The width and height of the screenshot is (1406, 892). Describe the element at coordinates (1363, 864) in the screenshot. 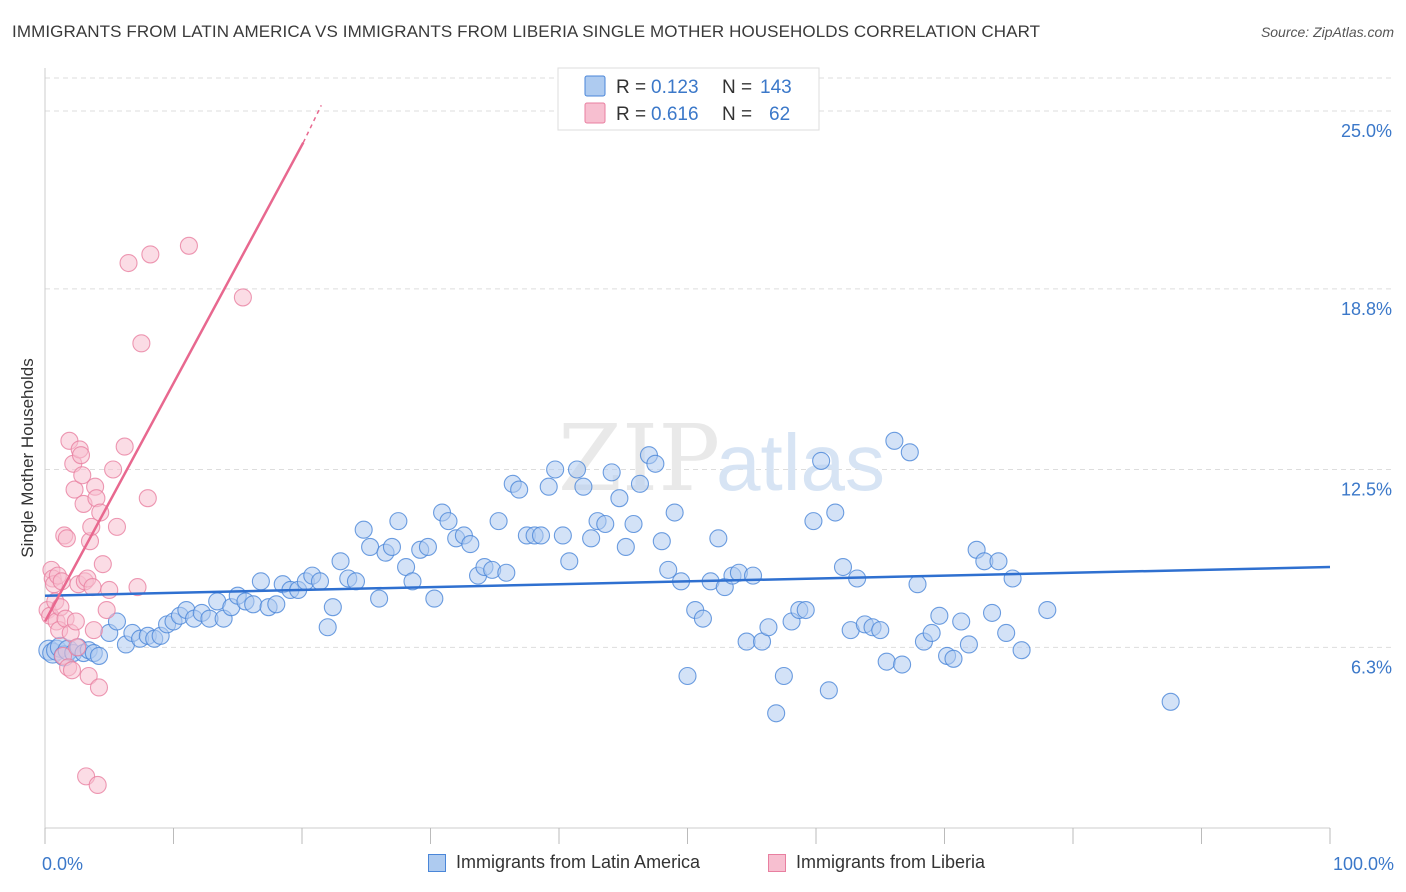

I see `x-tick-label: 100.0%` at that location.